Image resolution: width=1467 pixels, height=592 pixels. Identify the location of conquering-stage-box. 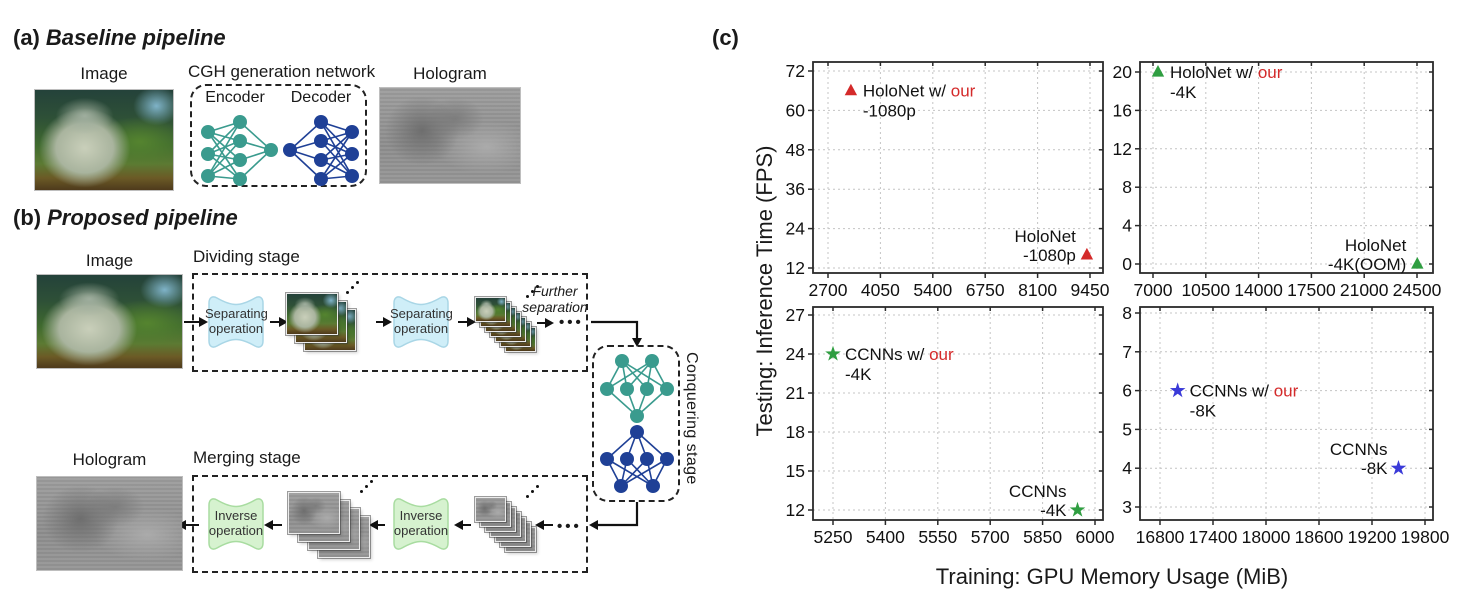
(636, 423).